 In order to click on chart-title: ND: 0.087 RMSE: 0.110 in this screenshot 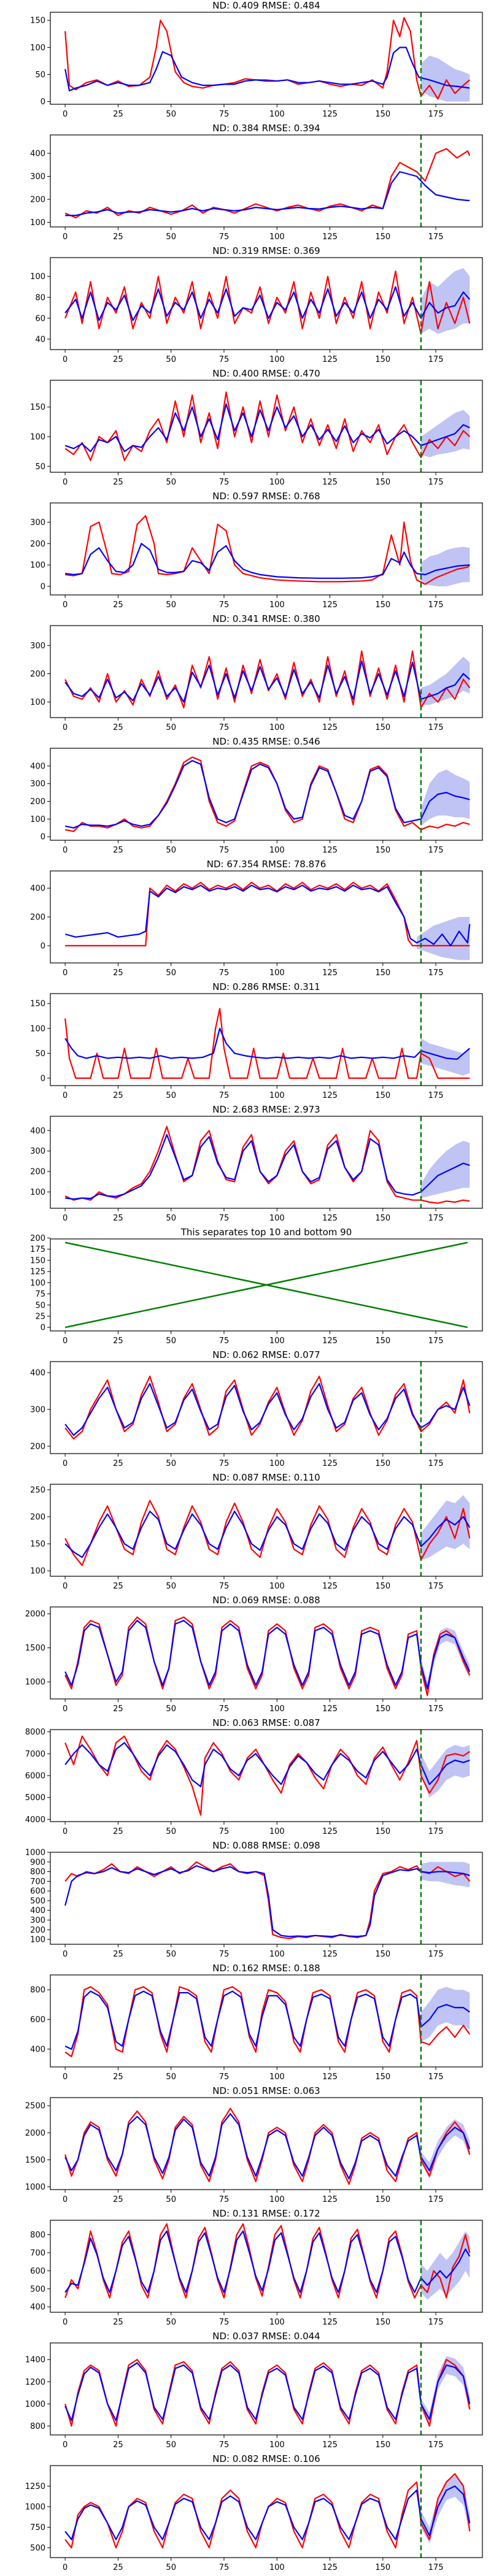, I will do `click(266, 1477)`.